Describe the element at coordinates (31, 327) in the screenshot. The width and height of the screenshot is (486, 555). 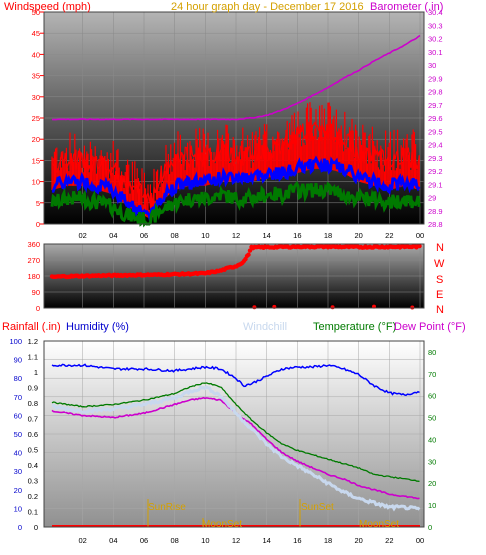
I see `rain-axis-title: Rainfall (.in)` at that location.